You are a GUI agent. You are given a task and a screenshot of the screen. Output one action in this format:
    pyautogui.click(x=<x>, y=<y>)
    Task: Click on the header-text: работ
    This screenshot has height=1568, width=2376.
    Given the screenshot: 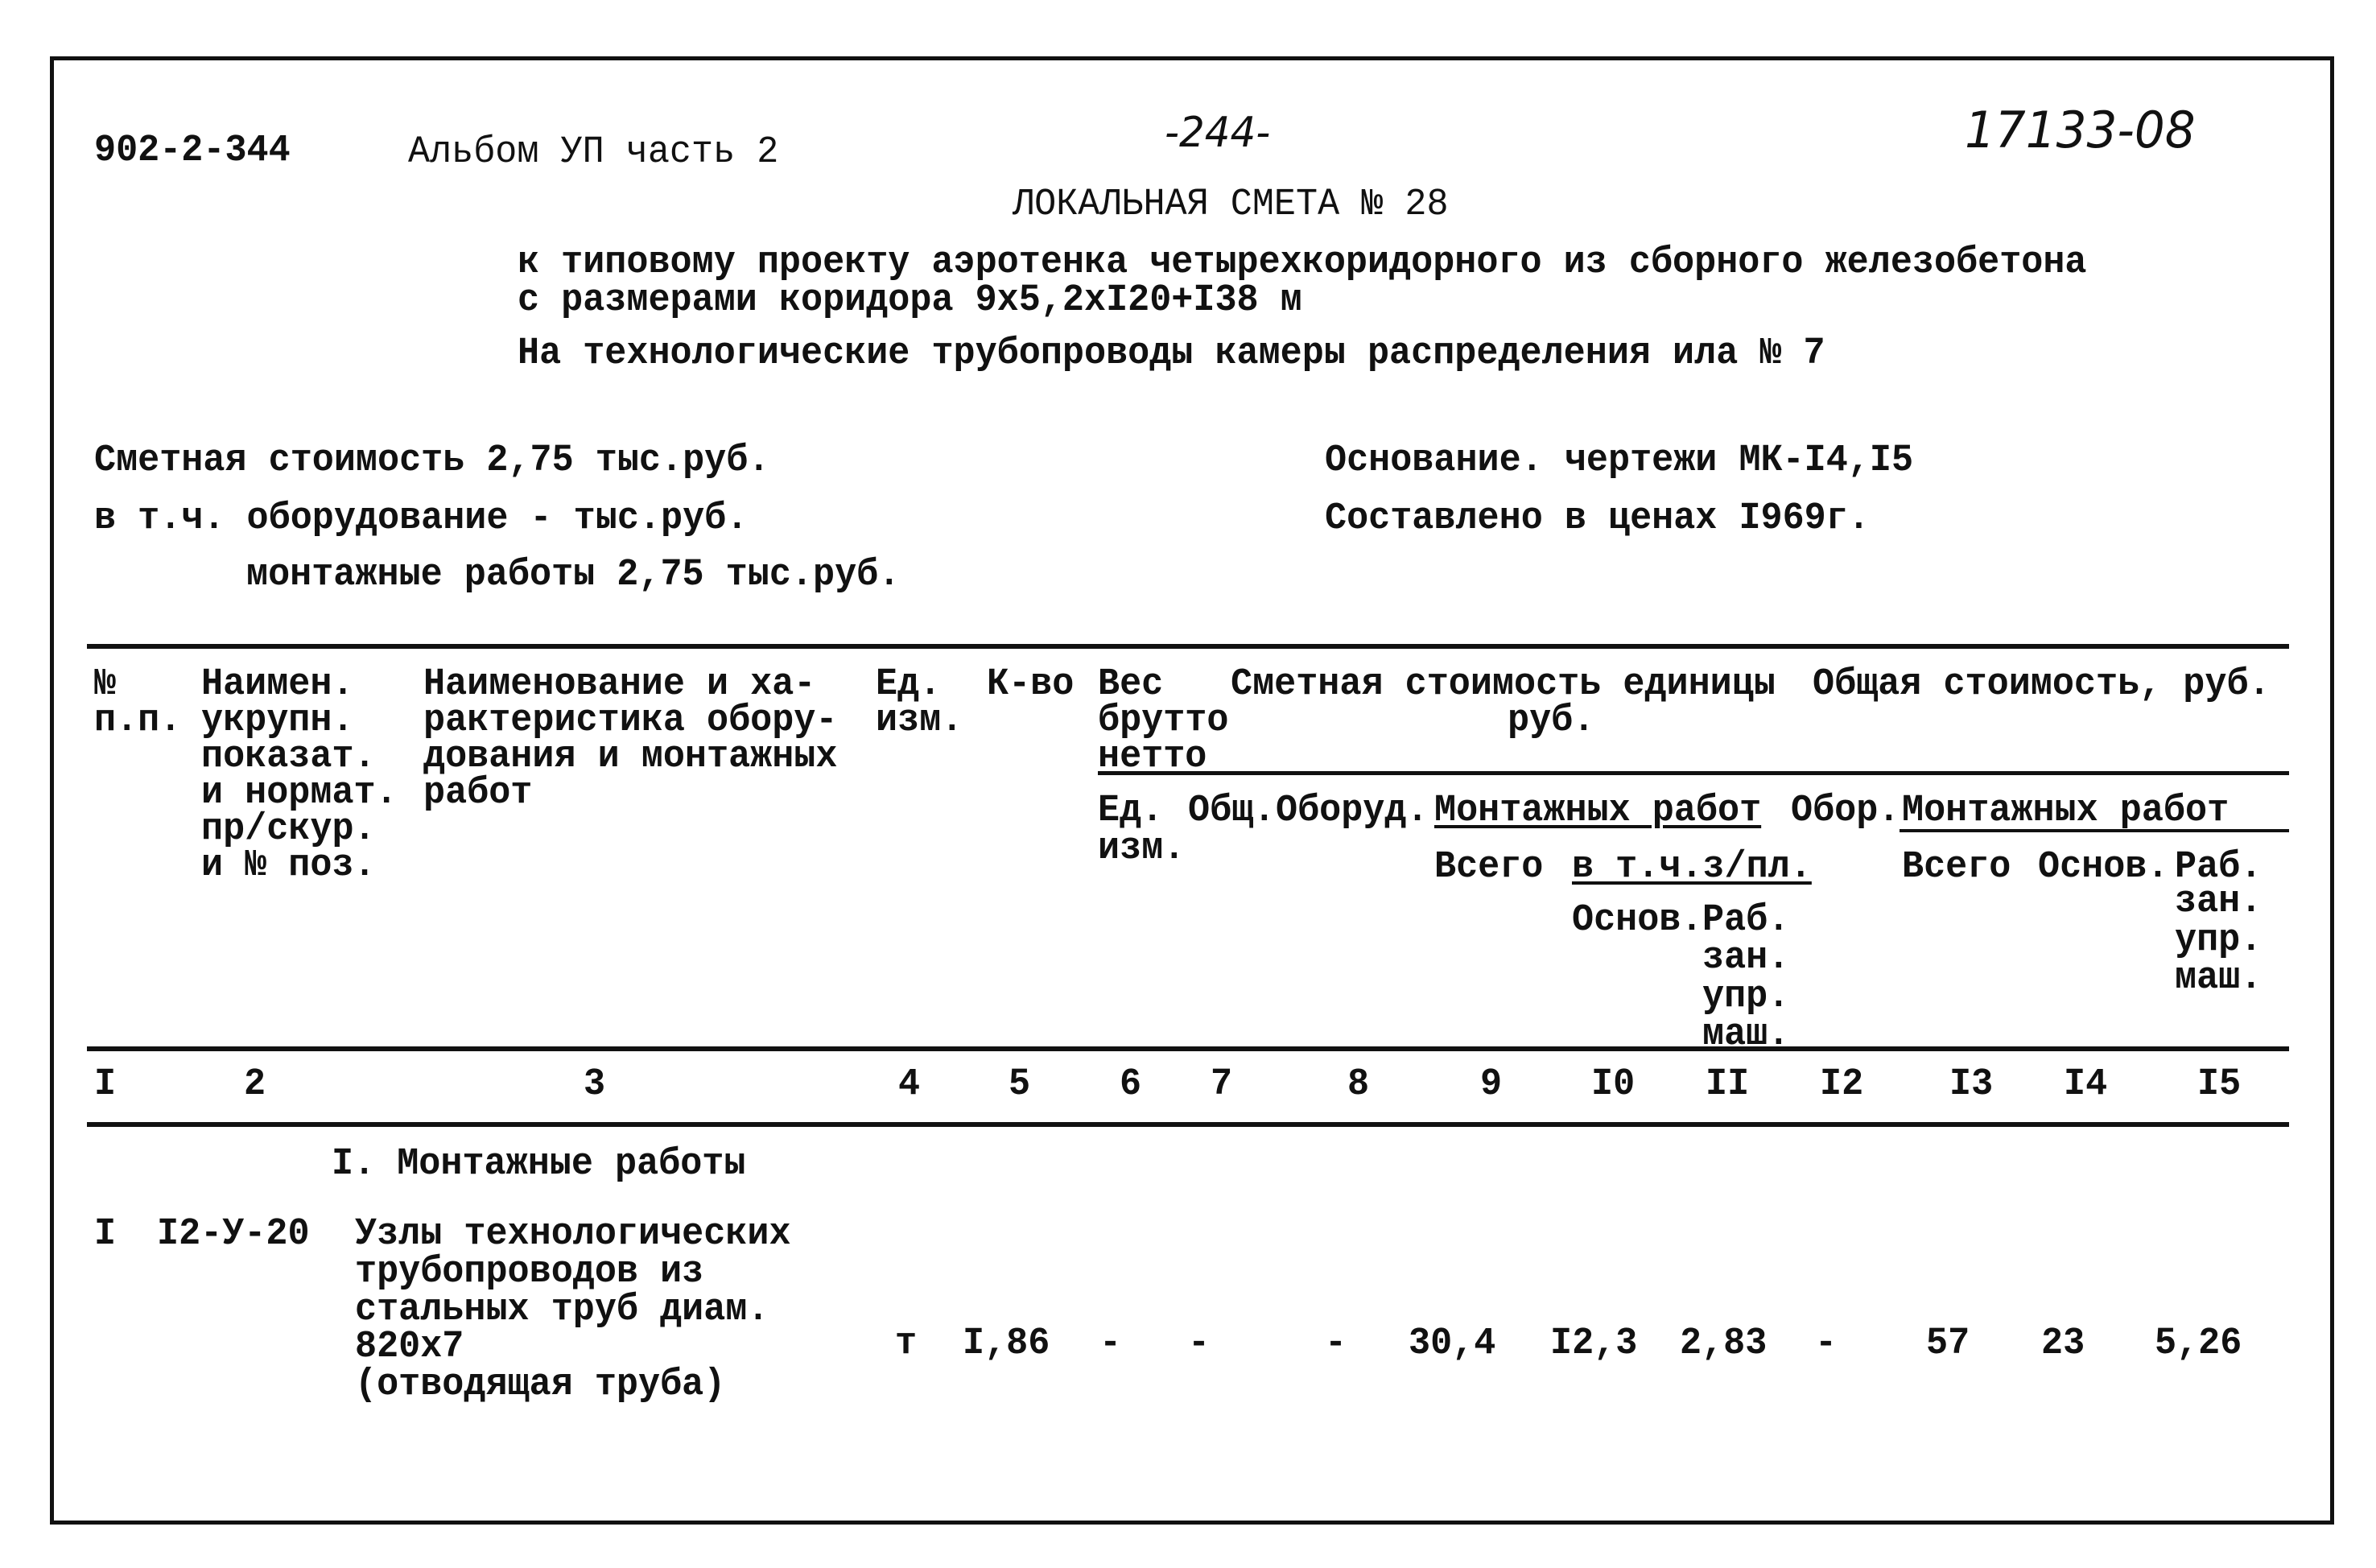 What is the action you would take?
    pyautogui.click(x=478, y=793)
    